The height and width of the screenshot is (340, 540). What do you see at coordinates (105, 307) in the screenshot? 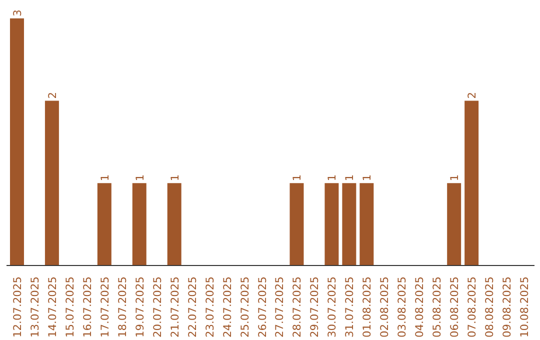
I see `x-tick-label: 17.07.2025` at bounding box center [105, 307].